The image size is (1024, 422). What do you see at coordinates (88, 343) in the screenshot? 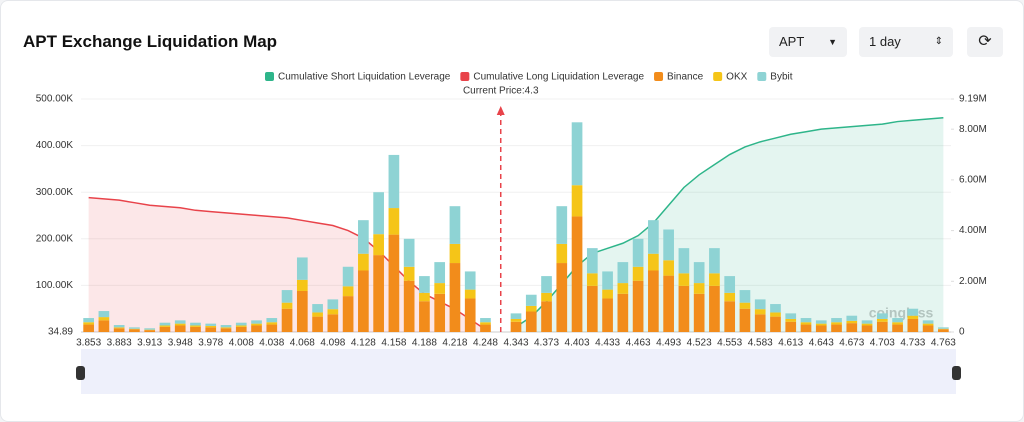
I see `x-tick-label: 3.853` at bounding box center [88, 343].